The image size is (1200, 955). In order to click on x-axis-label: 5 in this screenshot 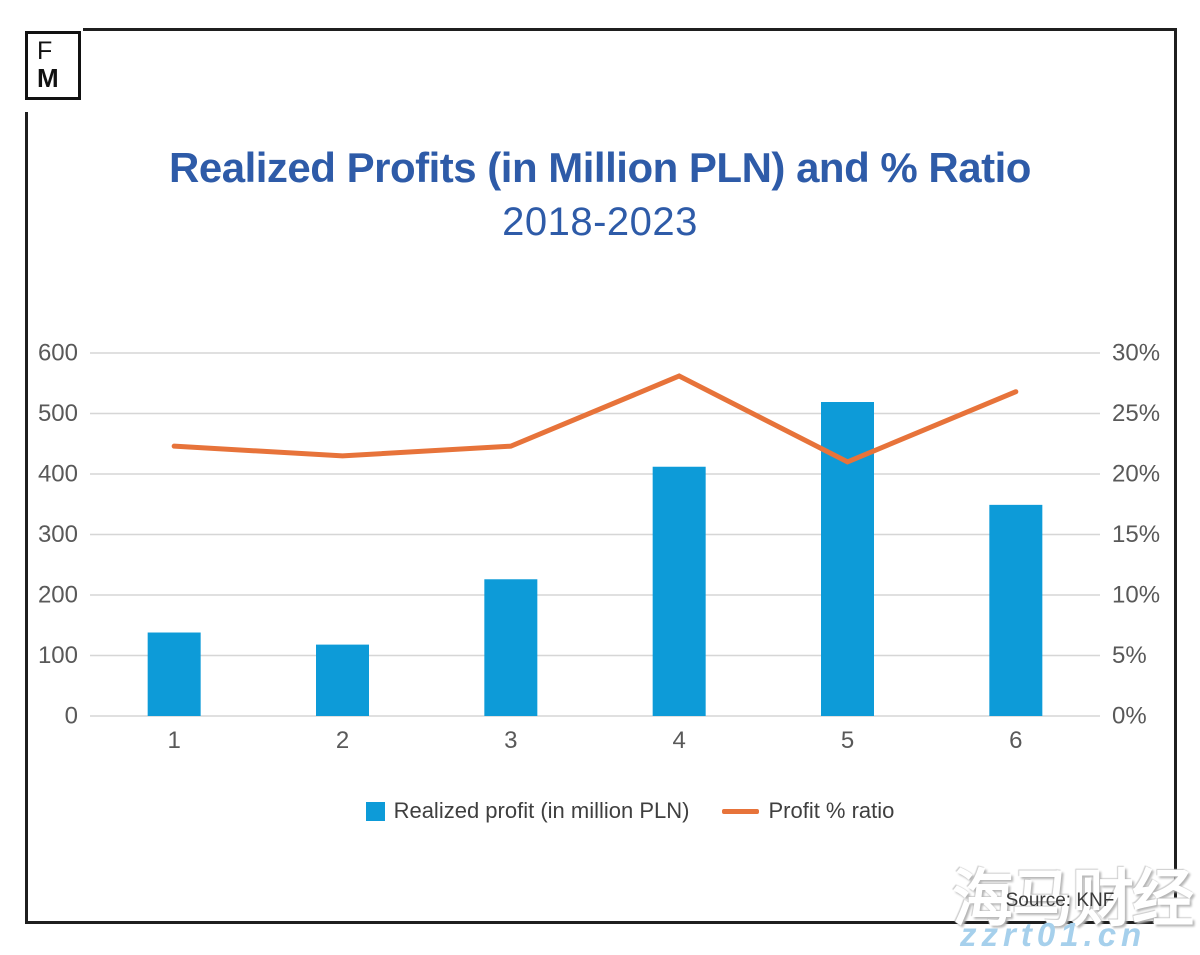, I will do `click(847, 740)`.